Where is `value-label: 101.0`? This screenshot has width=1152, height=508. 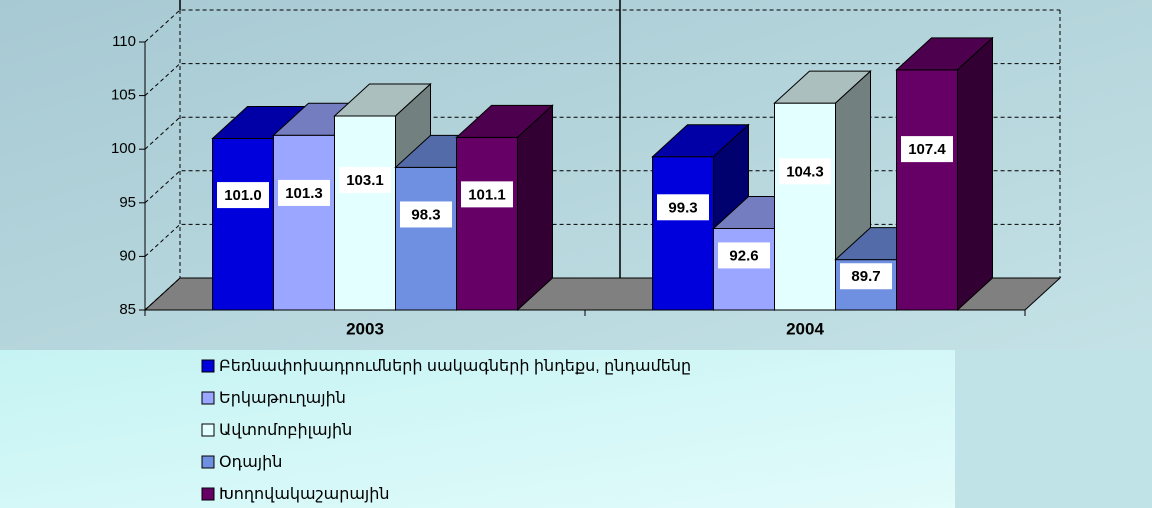
value-label: 101.0 is located at coordinates (243, 195).